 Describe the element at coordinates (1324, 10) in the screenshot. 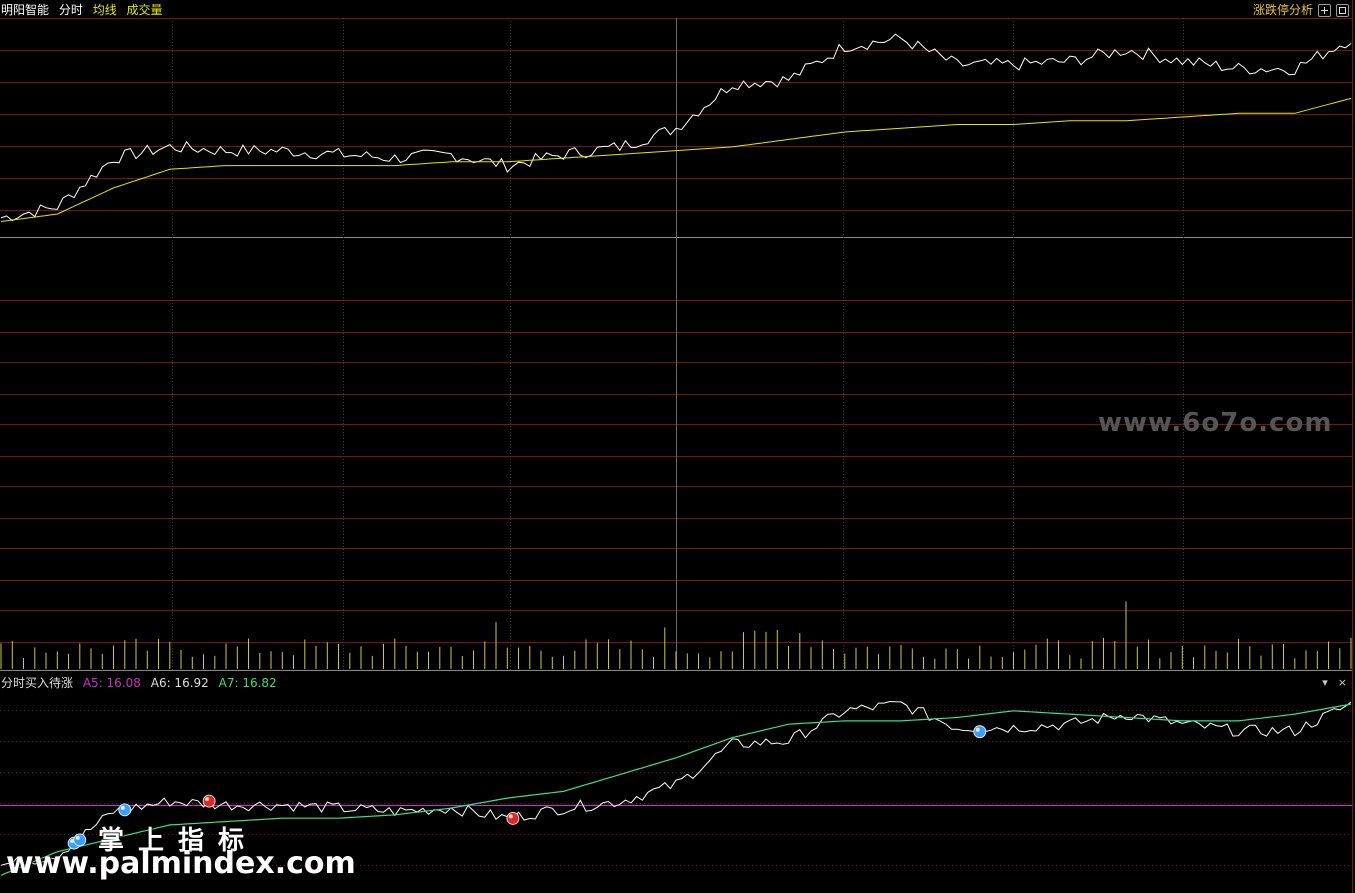

I see `zoom-in-icon` at that location.